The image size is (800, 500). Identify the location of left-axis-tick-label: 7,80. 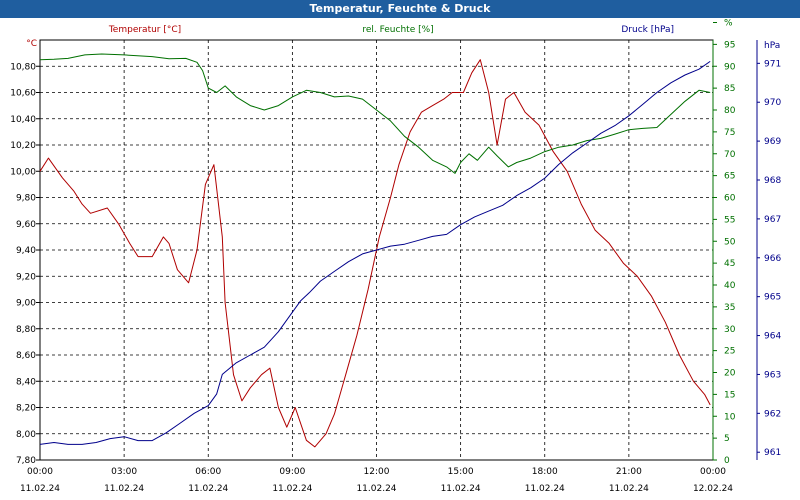
(26, 461).